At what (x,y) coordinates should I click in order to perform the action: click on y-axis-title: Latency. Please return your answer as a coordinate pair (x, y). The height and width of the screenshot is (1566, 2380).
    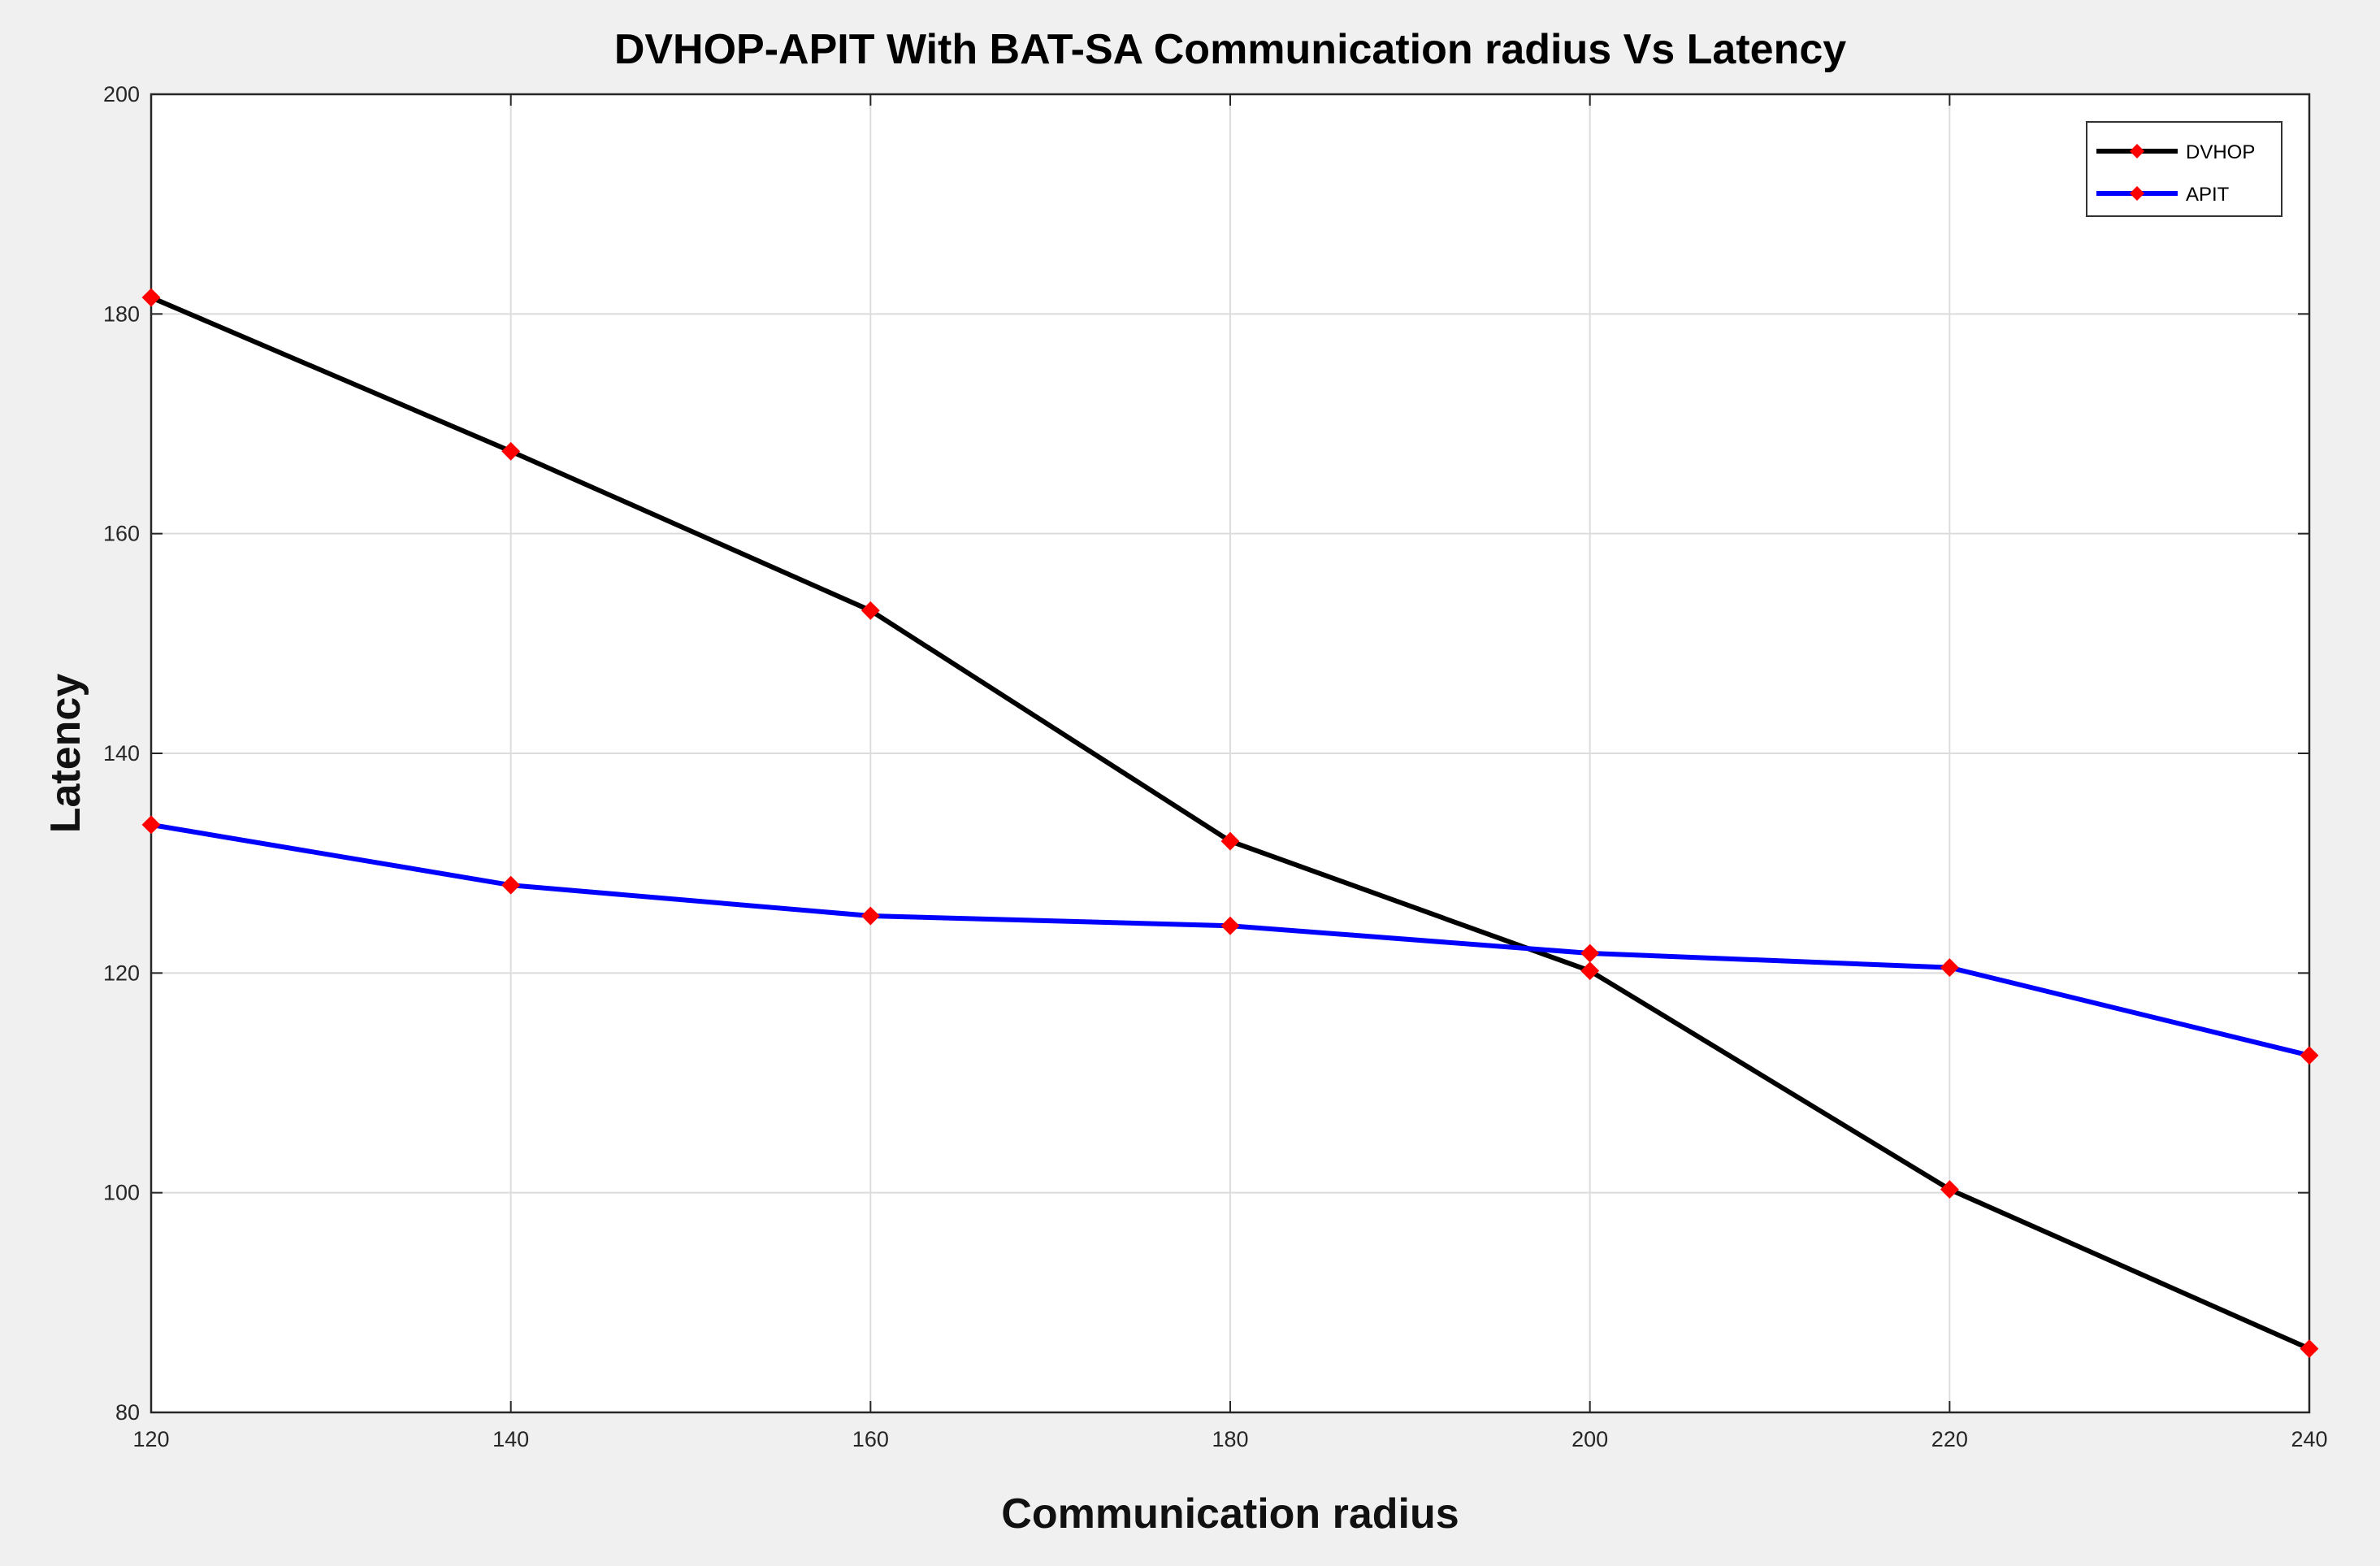
    Looking at the image, I should click on (65, 754).